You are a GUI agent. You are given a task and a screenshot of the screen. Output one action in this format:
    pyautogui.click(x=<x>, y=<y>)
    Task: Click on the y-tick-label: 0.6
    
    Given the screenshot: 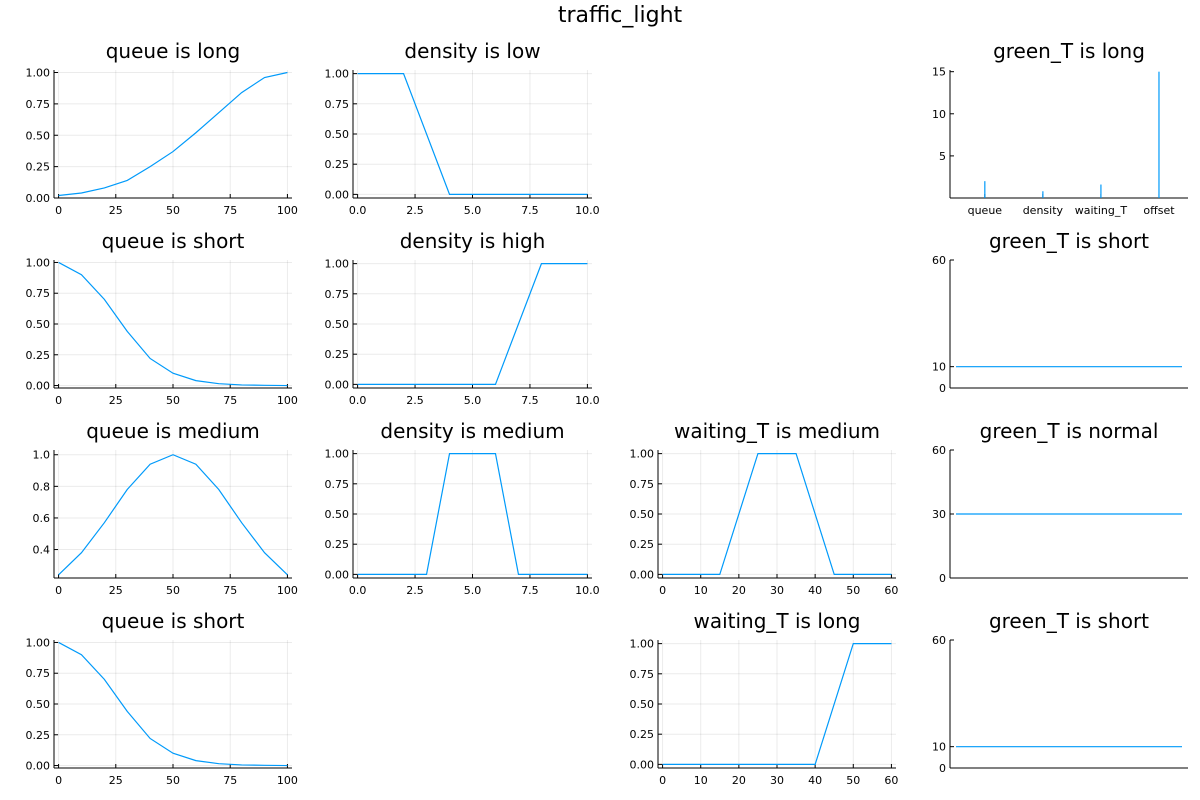 What is the action you would take?
    pyautogui.click(x=42, y=518)
    